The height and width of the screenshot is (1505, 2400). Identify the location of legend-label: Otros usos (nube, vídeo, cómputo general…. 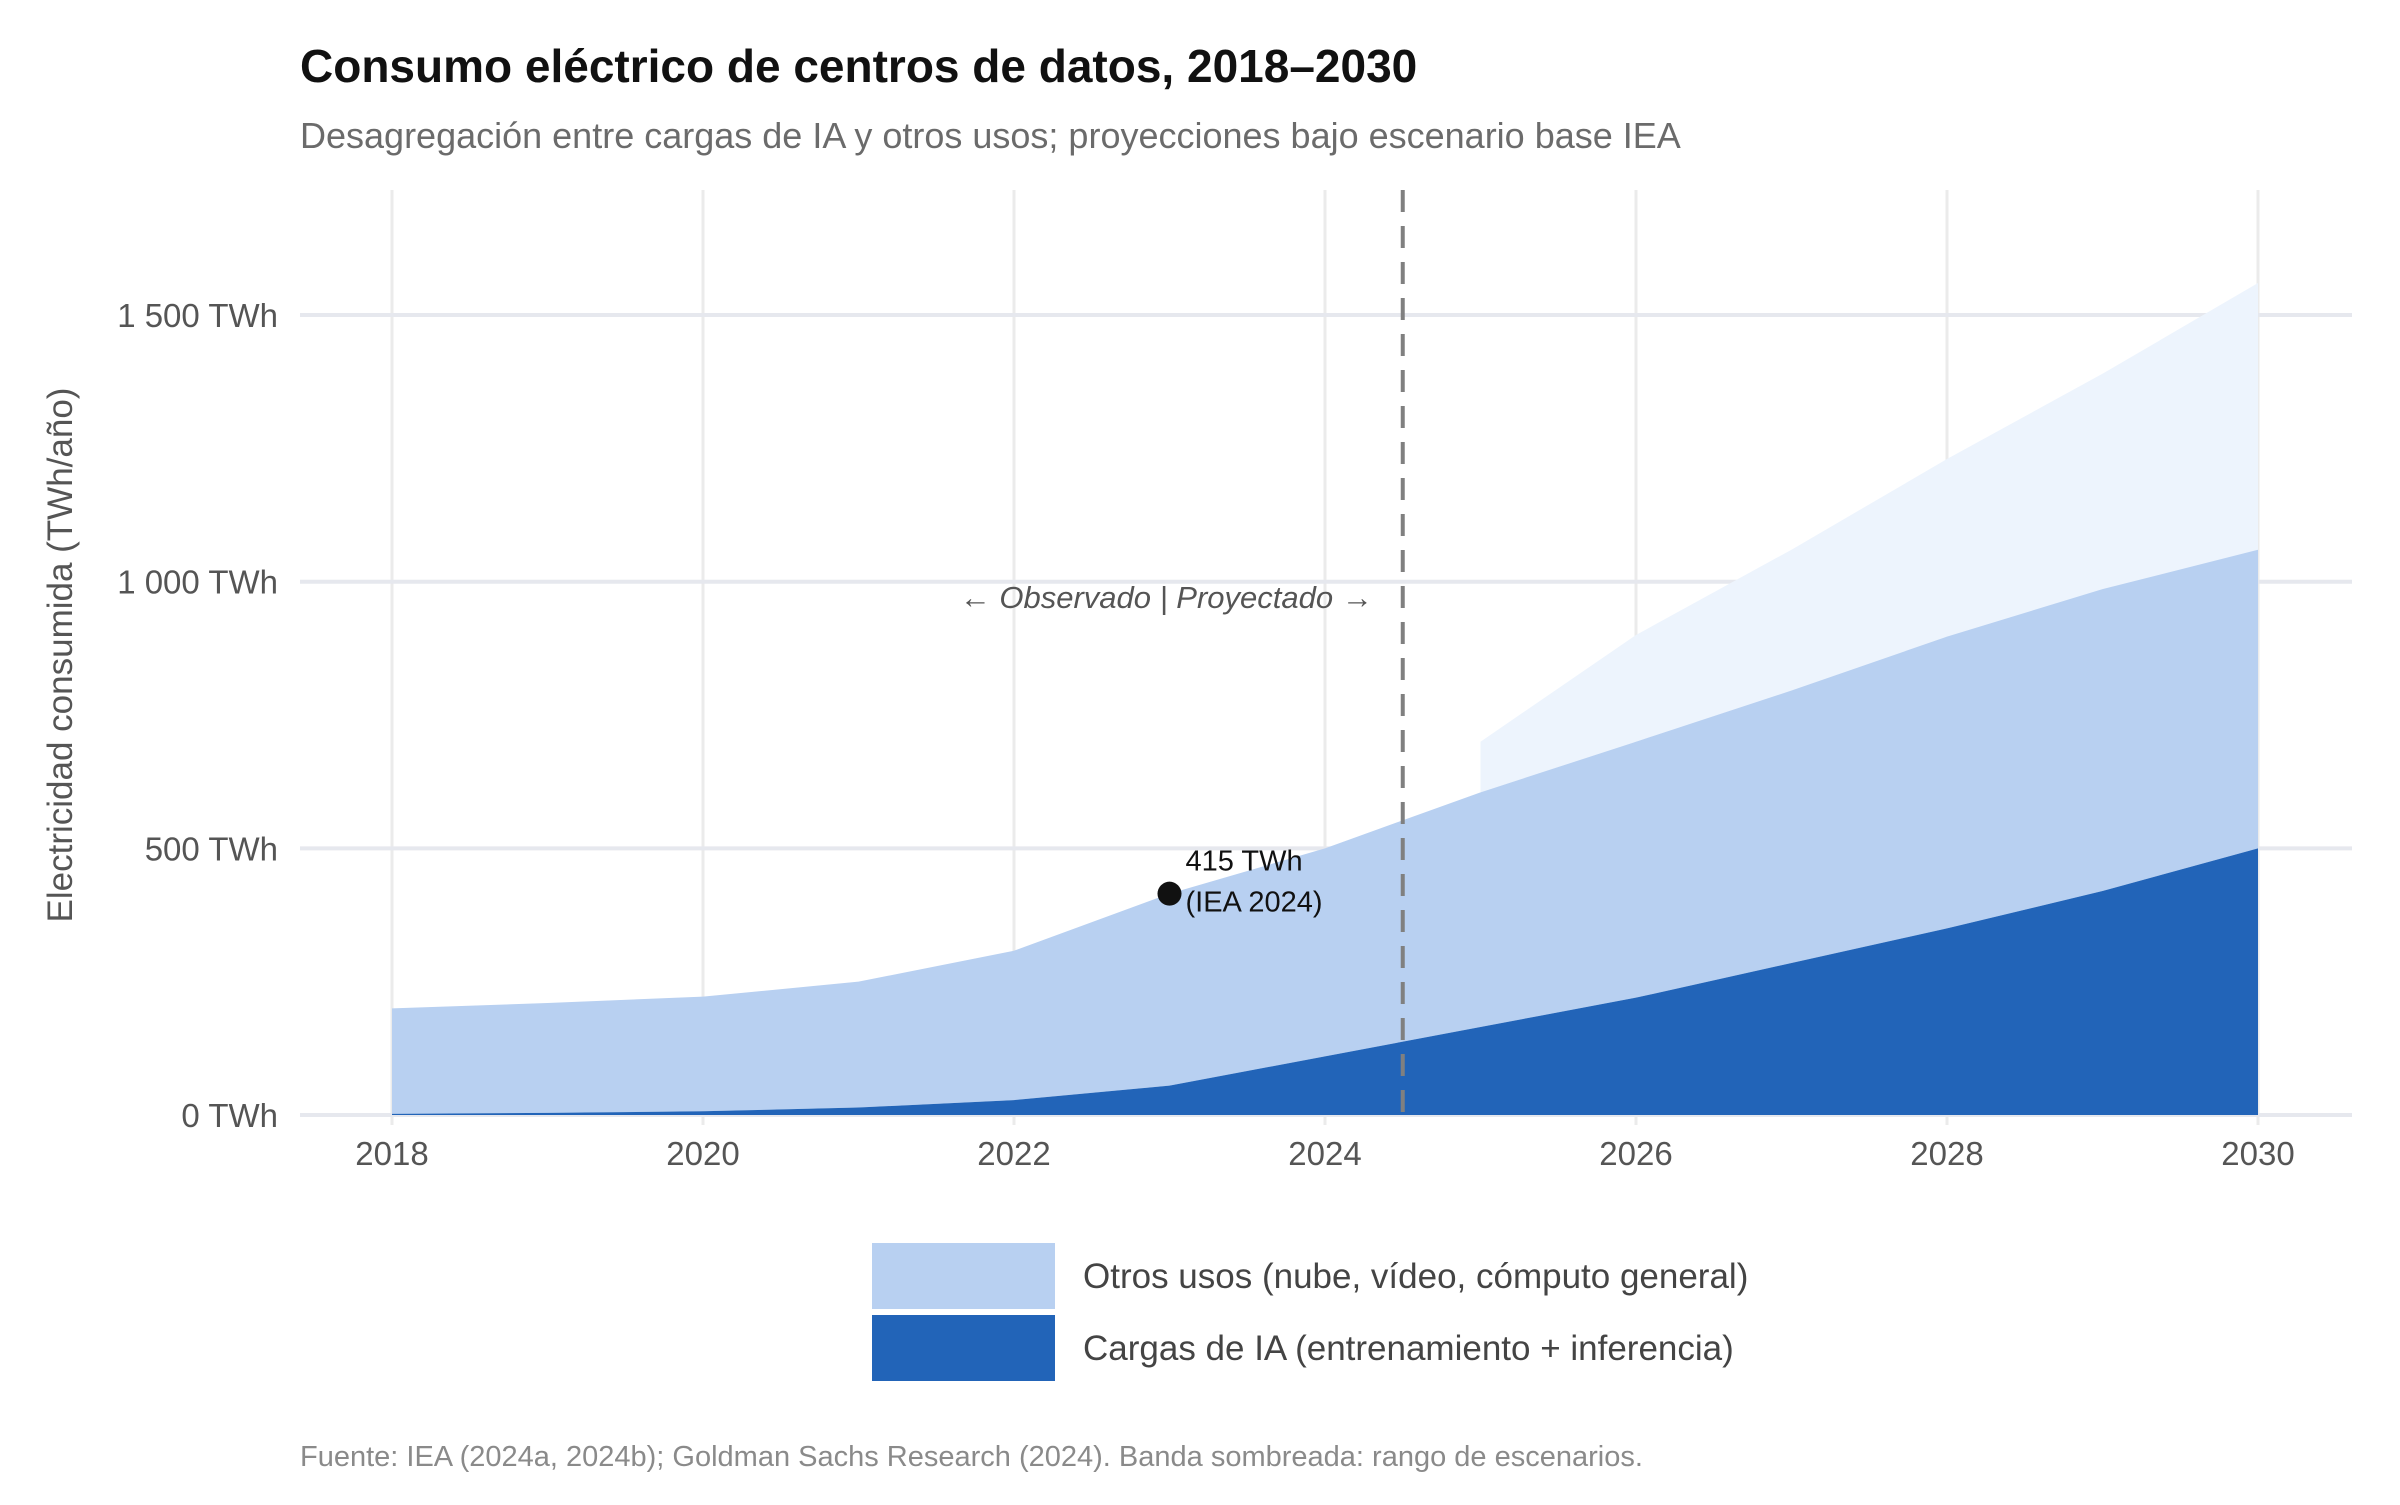
(1415, 1276).